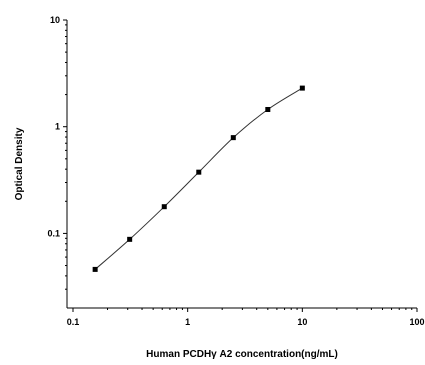 This screenshot has width=425, height=365. Describe the element at coordinates (302, 322) in the screenshot. I see `x-tick-label-2: 10` at that location.